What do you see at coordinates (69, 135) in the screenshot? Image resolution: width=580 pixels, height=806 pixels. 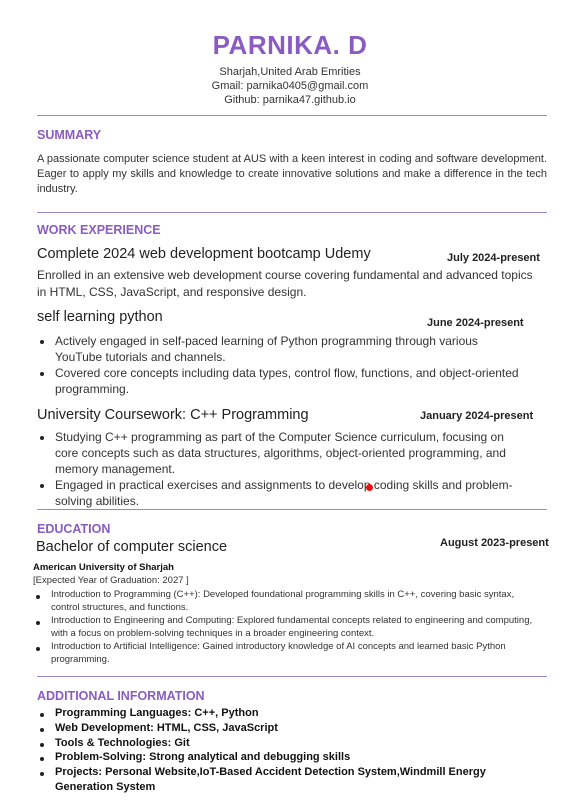 I see `summary-title: SUMMARY` at bounding box center [69, 135].